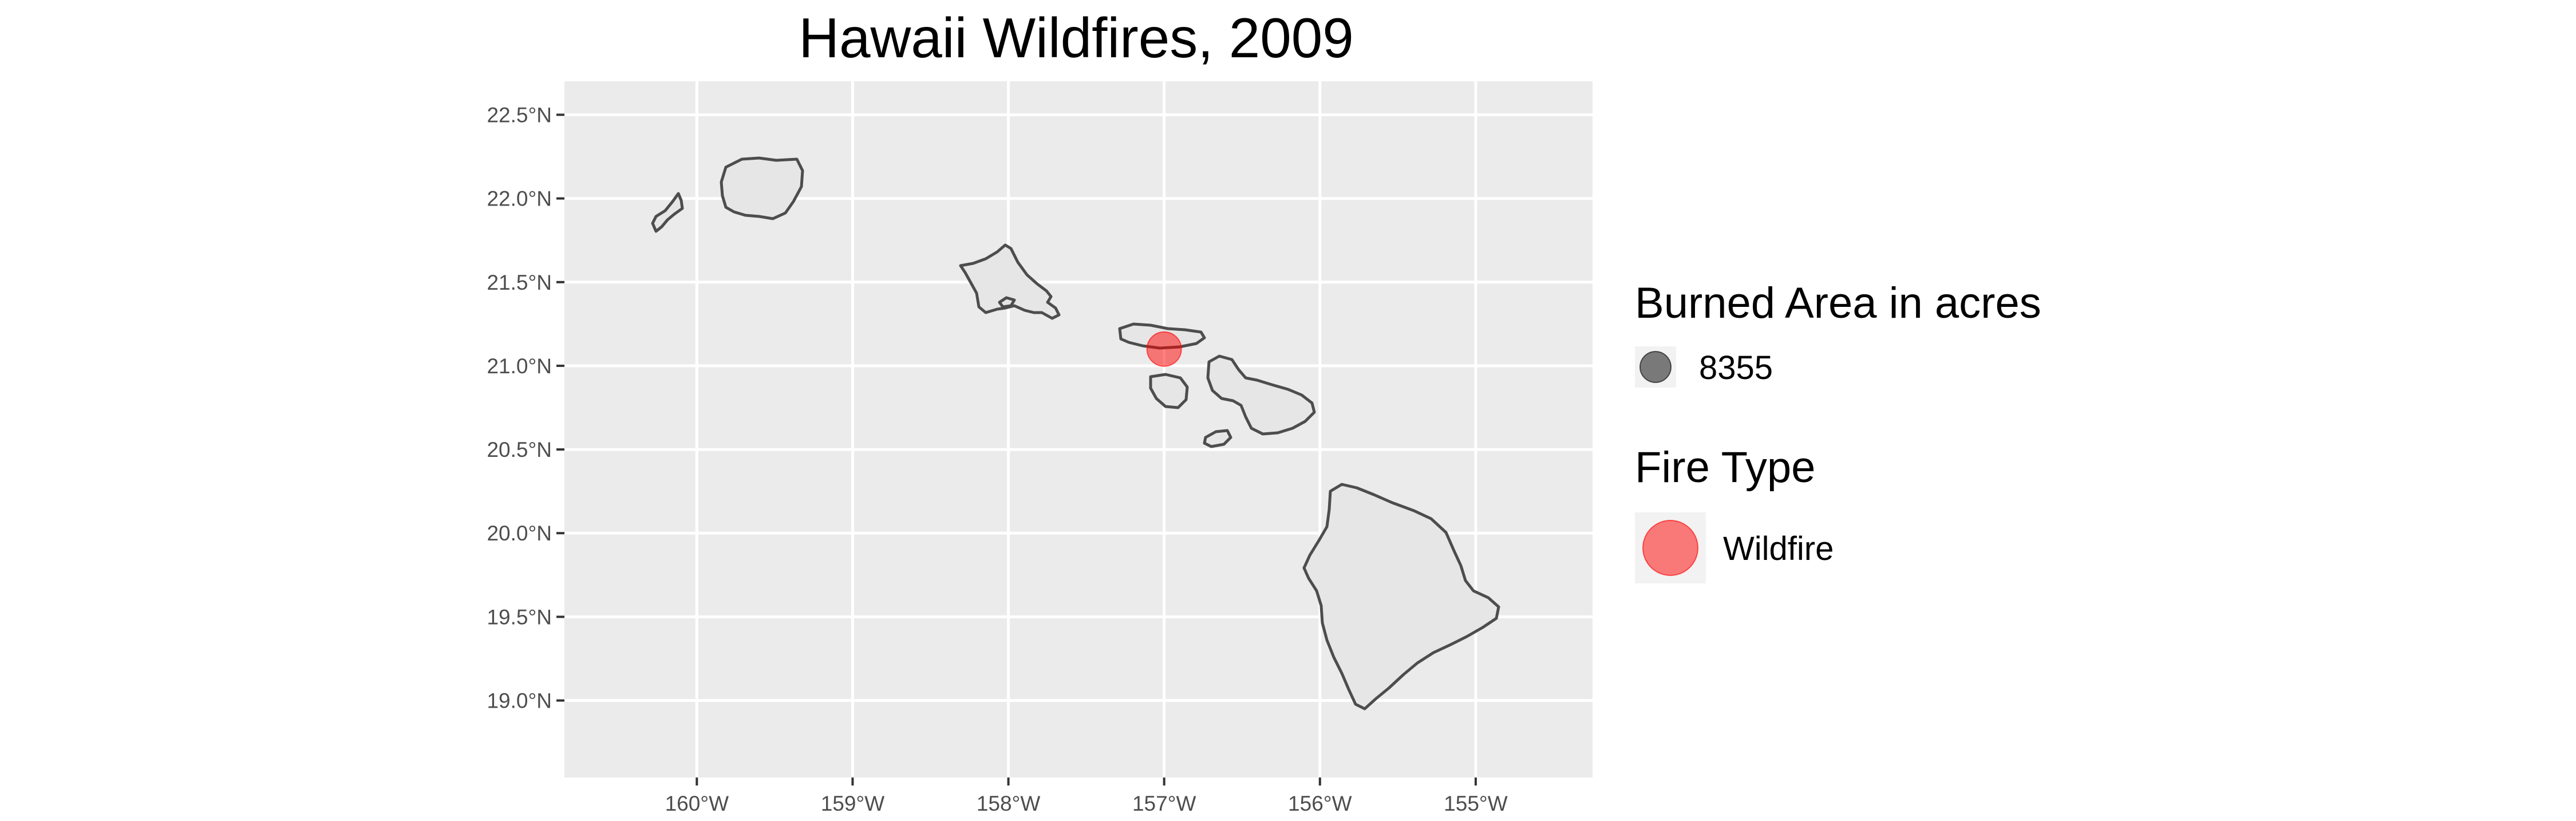 The image size is (2576, 821). Describe the element at coordinates (1655, 367) in the screenshot. I see `legend-size-key-icon` at that location.